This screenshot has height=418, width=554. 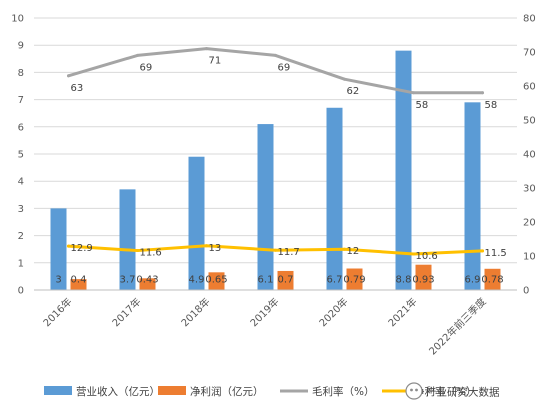 What do you see at coordinates (118, 391) in the screenshot?
I see `legend-entry: 营业收入（亿元）` at bounding box center [118, 391].